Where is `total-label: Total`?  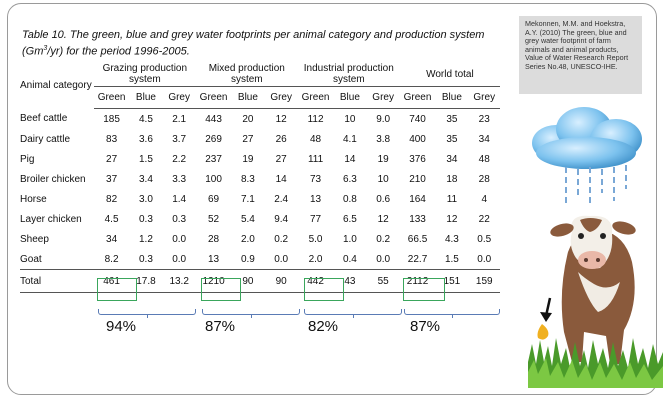
total-label: Total is located at coordinates (57, 281).